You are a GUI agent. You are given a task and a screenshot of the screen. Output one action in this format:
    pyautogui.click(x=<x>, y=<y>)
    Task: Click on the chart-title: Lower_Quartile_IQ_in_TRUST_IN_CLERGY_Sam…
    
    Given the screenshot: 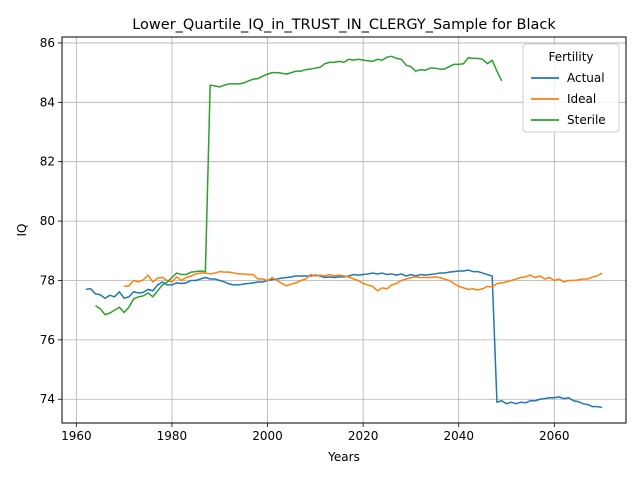 What is the action you would take?
    pyautogui.click(x=344, y=25)
    